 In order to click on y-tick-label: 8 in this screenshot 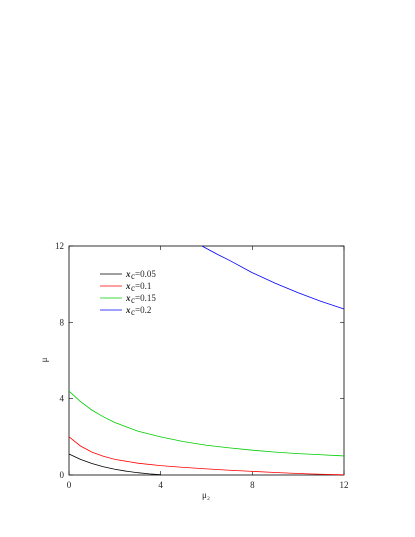, I will do `click(62, 322)`.